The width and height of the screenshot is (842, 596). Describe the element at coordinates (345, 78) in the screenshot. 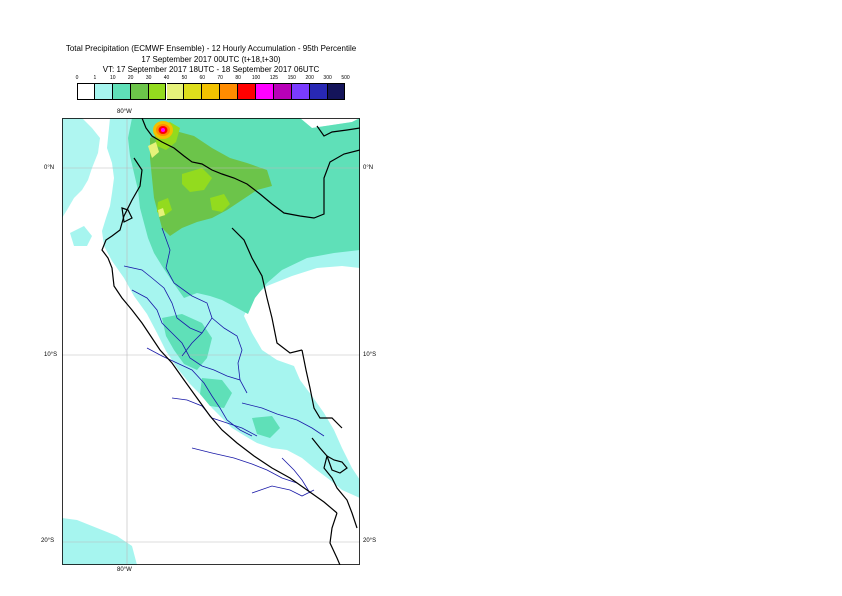

I see `legend-label: 500` at that location.